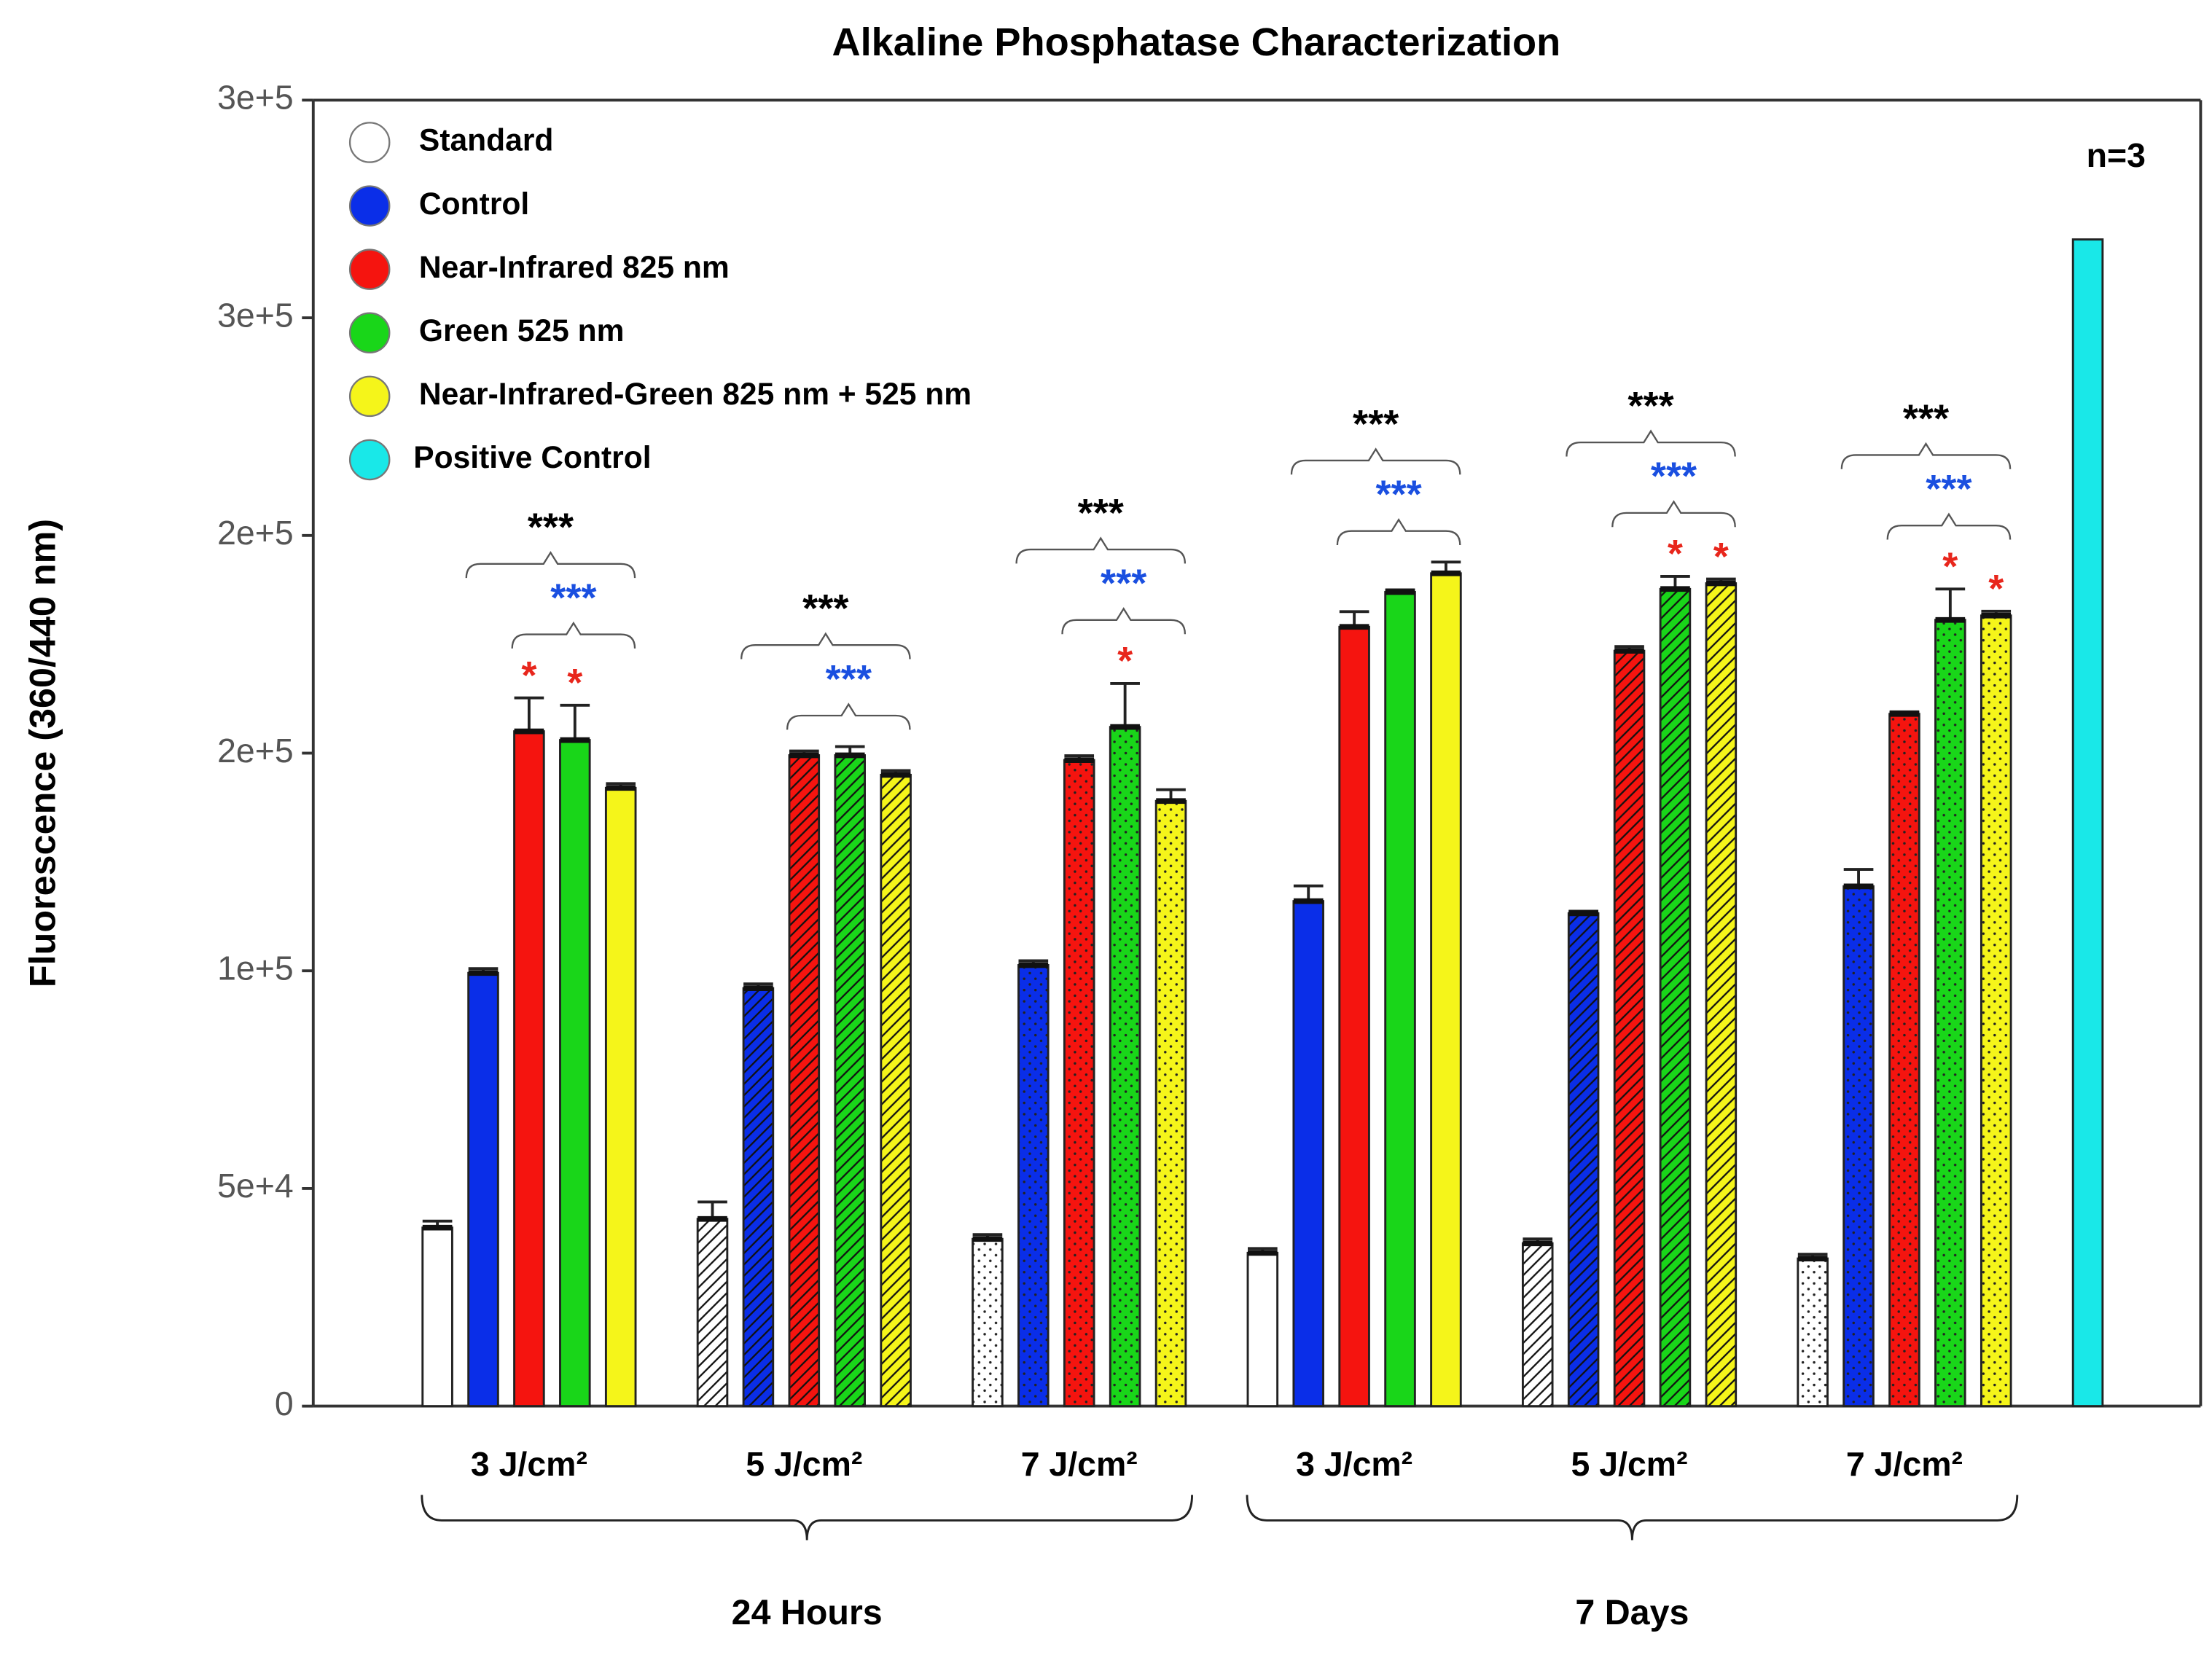 The image size is (2212, 1660). Describe the element at coordinates (255, 1186) in the screenshot. I see `y-tick-label: 5e+4` at that location.